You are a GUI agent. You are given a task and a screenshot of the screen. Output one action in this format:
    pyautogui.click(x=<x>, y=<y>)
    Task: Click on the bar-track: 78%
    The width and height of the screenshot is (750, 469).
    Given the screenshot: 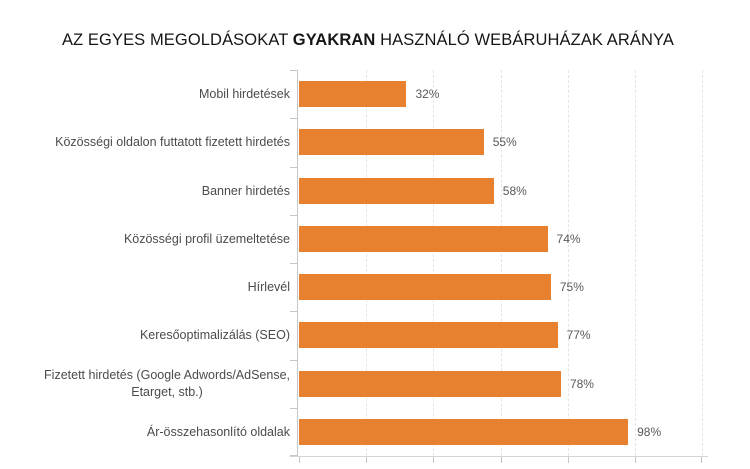 What is the action you would take?
    pyautogui.click(x=500, y=384)
    